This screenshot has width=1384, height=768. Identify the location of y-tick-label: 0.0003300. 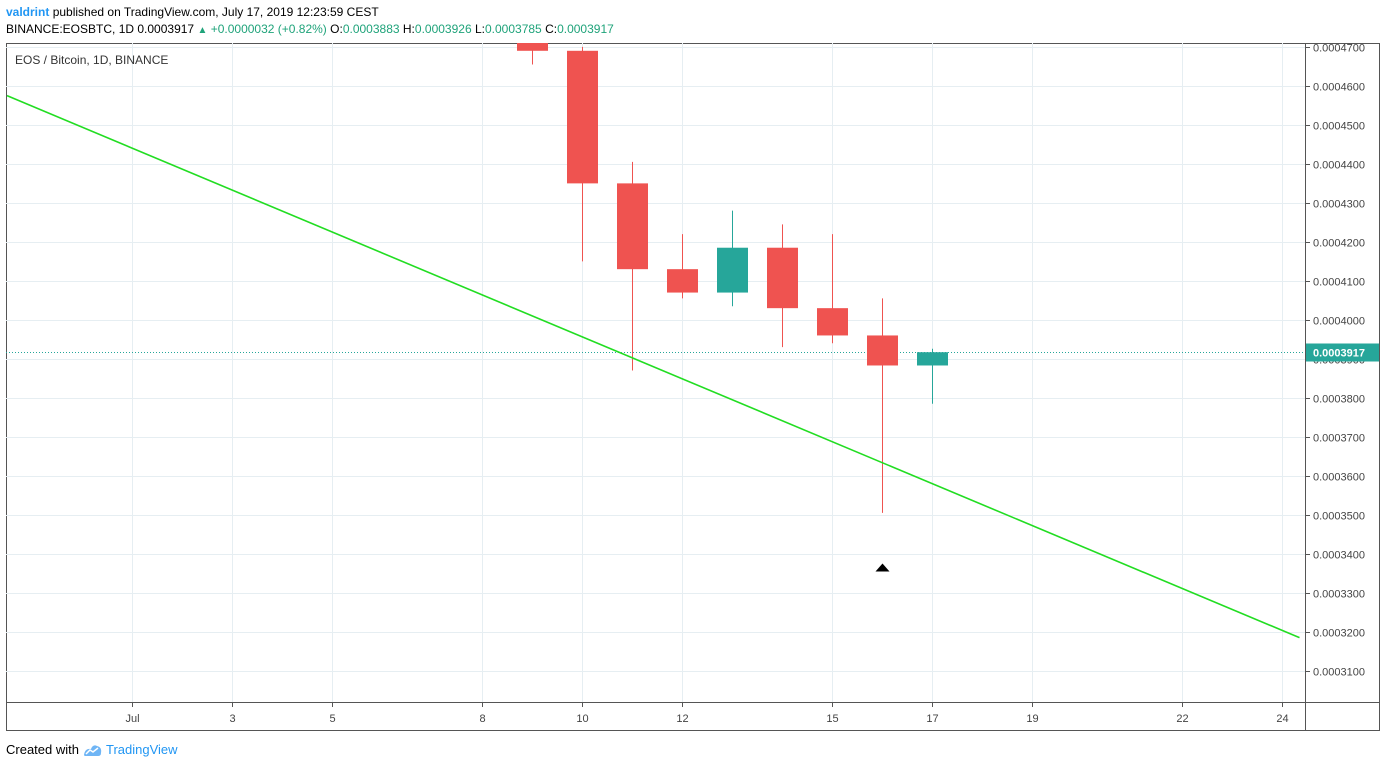
(1339, 595).